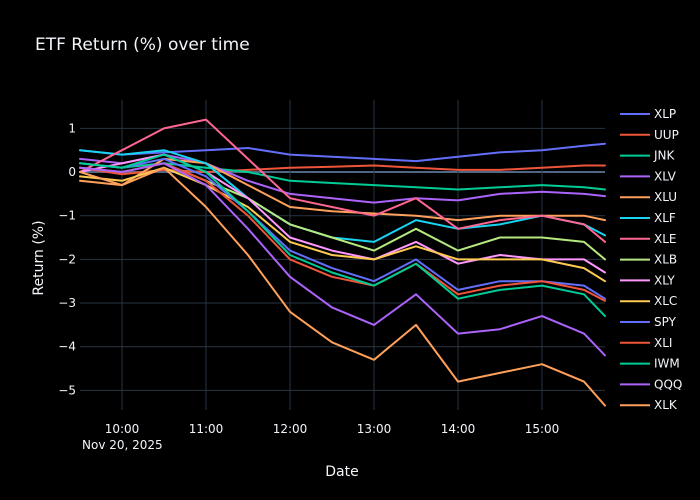 Image resolution: width=700 pixels, height=500 pixels. What do you see at coordinates (72, 172) in the screenshot?
I see `y-tick-label: 0` at bounding box center [72, 172].